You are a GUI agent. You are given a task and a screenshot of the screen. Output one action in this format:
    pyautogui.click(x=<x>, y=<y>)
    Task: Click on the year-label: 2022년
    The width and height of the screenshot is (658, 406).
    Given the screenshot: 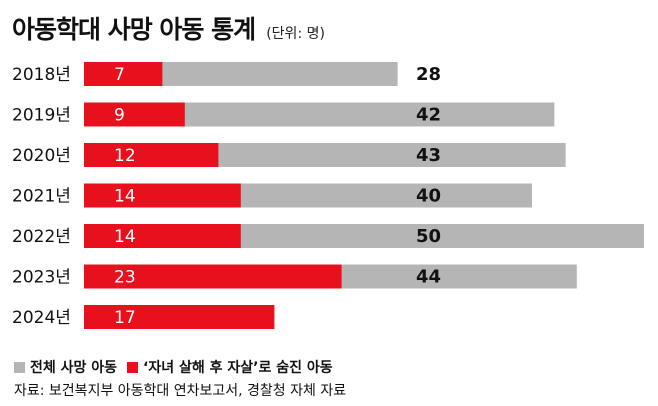 What is the action you would take?
    pyautogui.click(x=41, y=237)
    